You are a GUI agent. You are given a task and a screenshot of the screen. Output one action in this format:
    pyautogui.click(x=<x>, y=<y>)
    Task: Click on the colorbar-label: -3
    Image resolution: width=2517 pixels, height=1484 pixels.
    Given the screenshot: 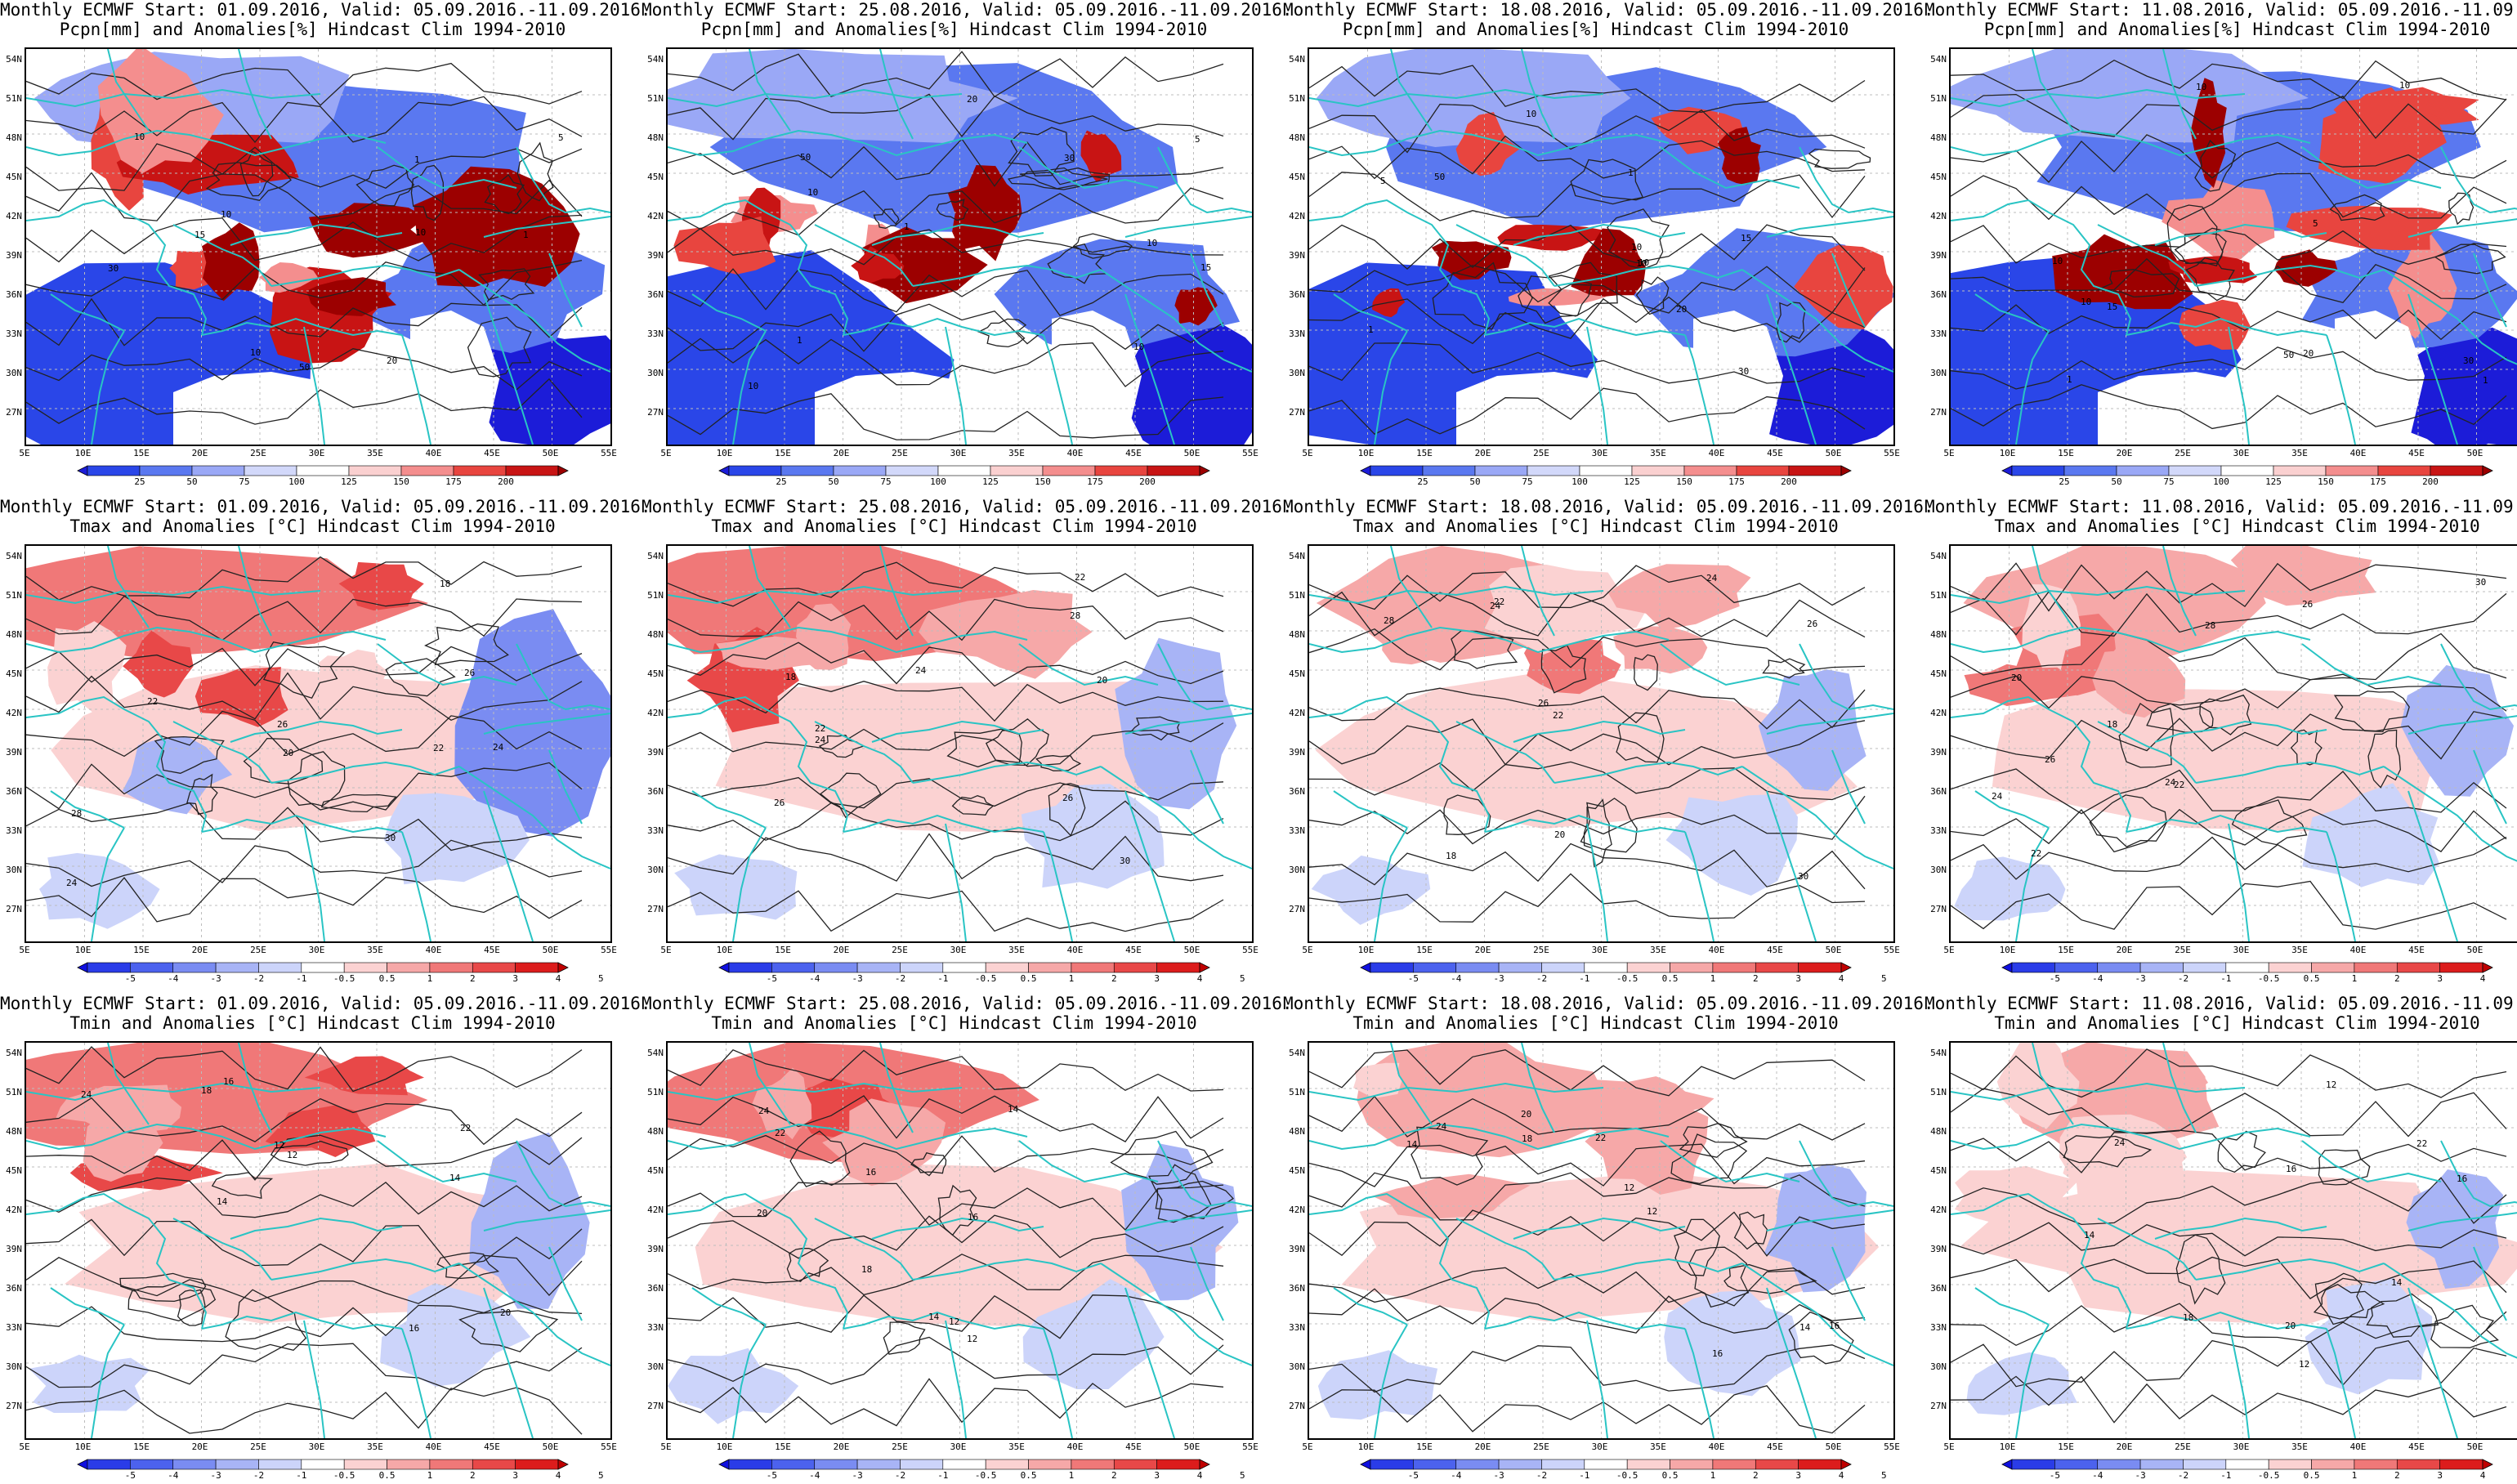 What is the action you would take?
    pyautogui.click(x=215, y=1475)
    